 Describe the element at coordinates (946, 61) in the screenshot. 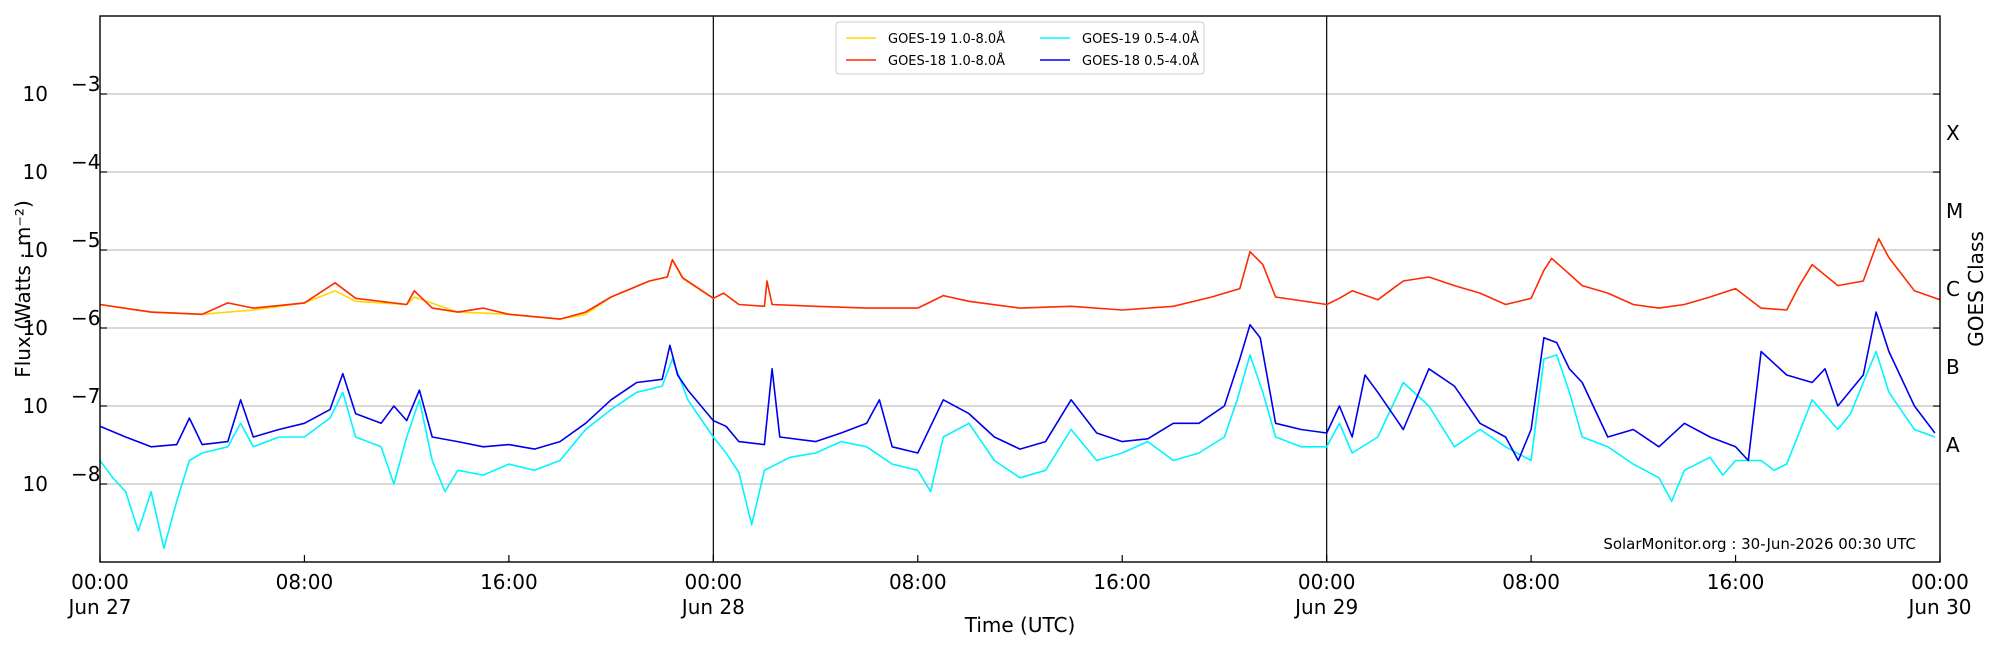

I see `legend-entry-label: GOES-18 1.0-8.0Å` at that location.